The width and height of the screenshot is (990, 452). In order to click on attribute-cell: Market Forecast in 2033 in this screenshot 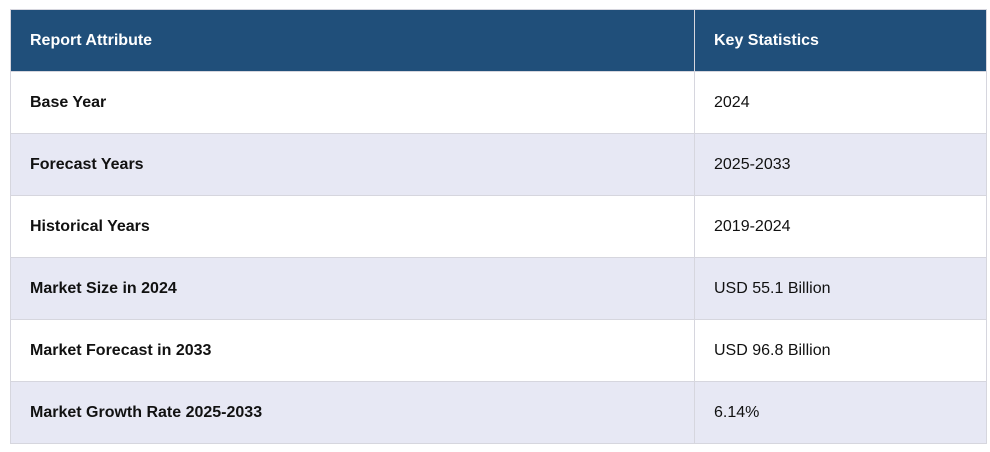, I will do `click(352, 350)`.